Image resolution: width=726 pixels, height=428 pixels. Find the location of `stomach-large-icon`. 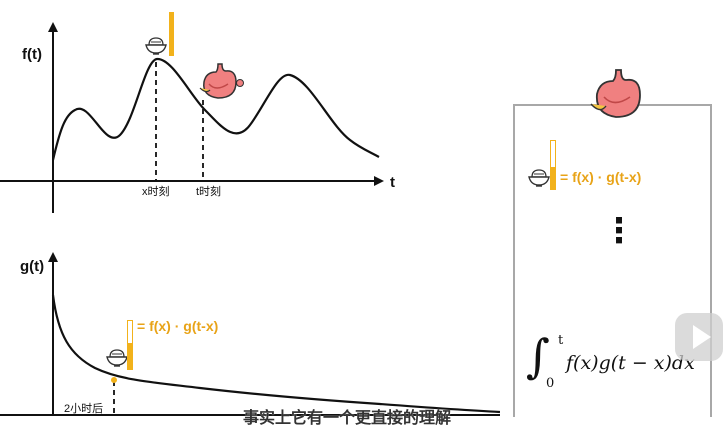

stomach-large-icon is located at coordinates (615, 93).